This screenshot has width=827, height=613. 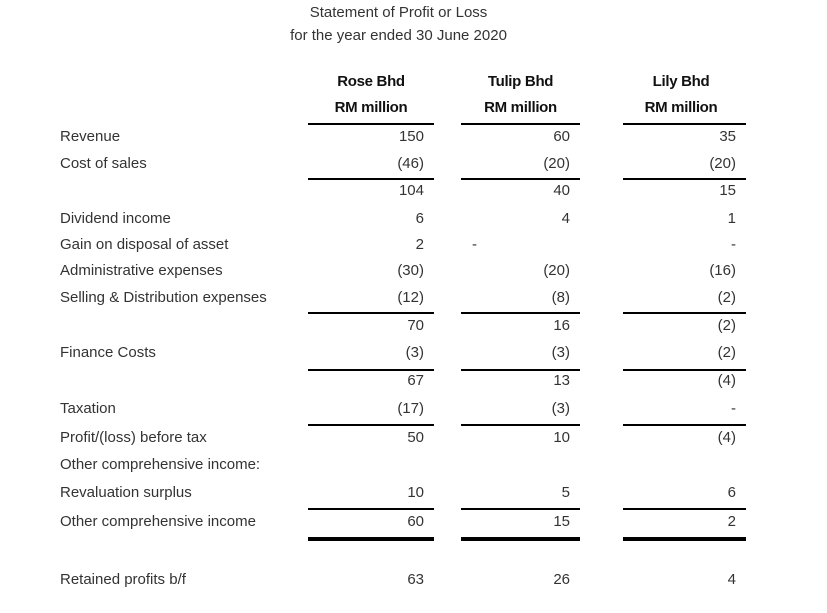 I want to click on row-value: 35, so click(x=727, y=136).